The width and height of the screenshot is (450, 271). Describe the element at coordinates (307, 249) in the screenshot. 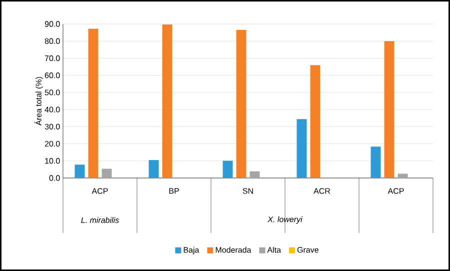

I see `legend-label: Grave` at that location.